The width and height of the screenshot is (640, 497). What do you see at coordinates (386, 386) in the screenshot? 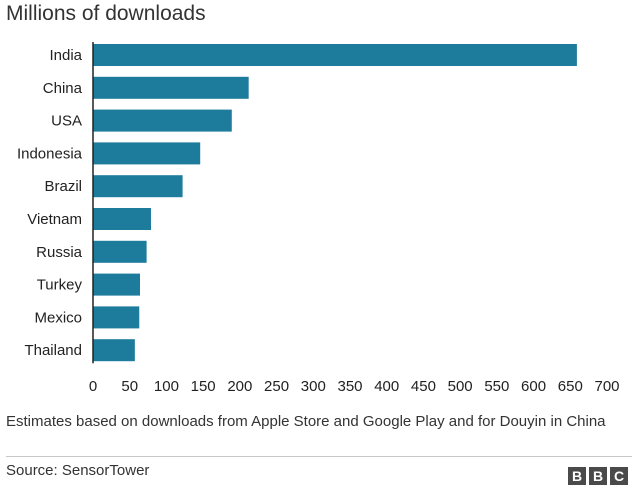
I see `x-tick-label-400: 400` at bounding box center [386, 386].